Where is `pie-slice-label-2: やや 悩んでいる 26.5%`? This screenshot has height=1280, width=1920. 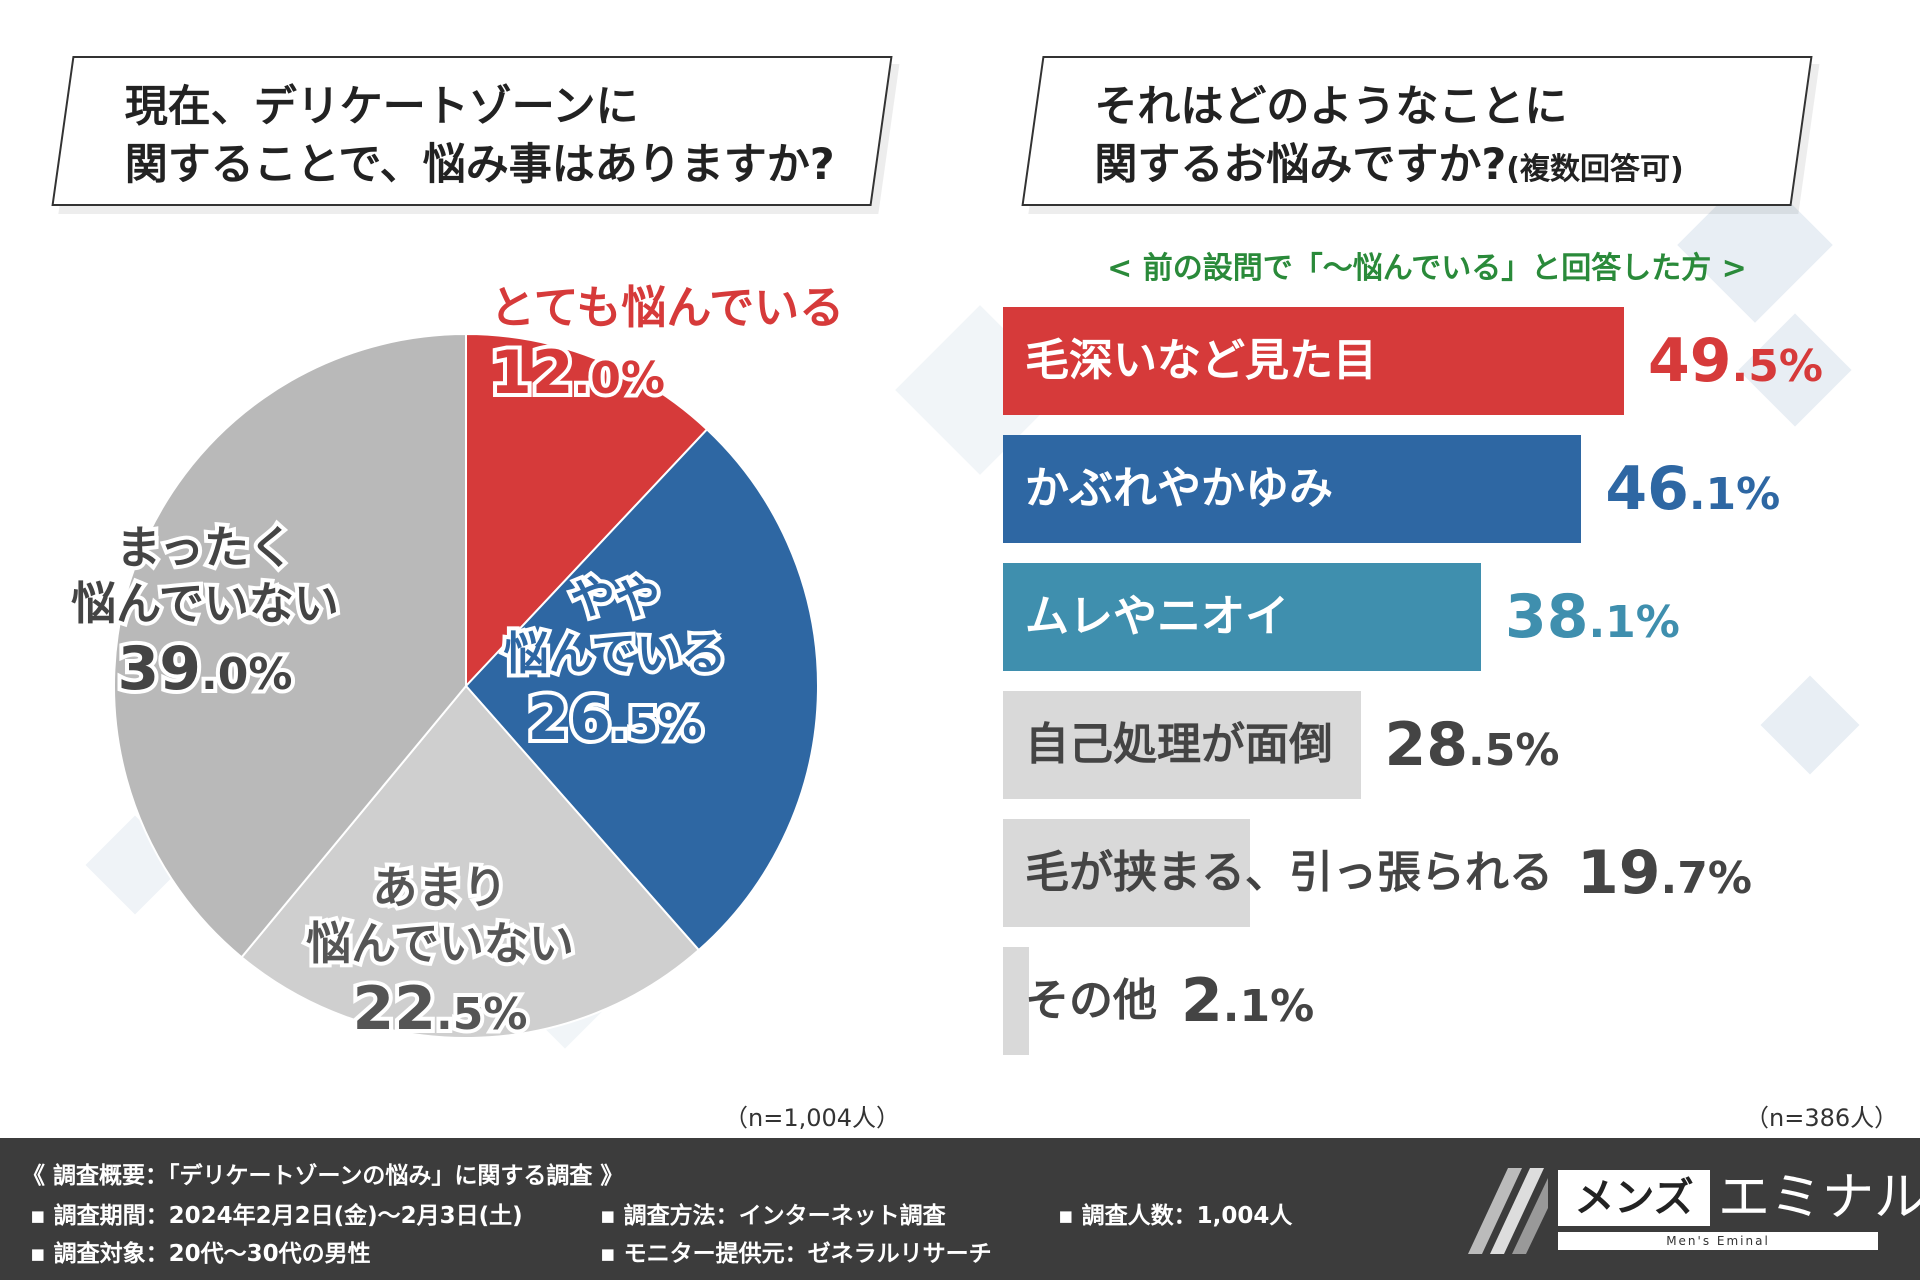
pie-slice-label-2: やや 悩んでいる 26.5% is located at coordinates (615, 664).